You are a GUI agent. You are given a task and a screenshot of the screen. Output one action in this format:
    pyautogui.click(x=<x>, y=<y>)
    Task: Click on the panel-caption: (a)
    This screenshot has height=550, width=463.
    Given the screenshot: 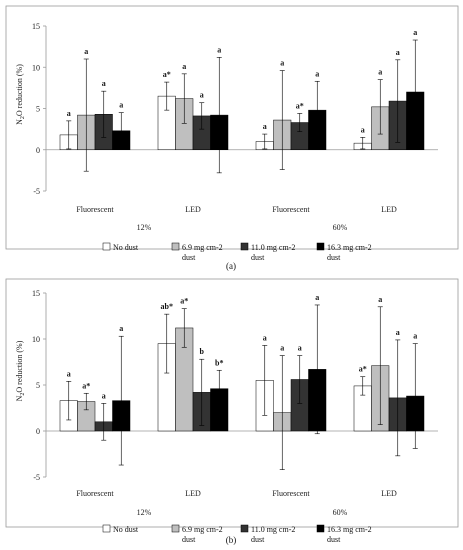 What is the action you would take?
    pyautogui.click(x=231, y=266)
    